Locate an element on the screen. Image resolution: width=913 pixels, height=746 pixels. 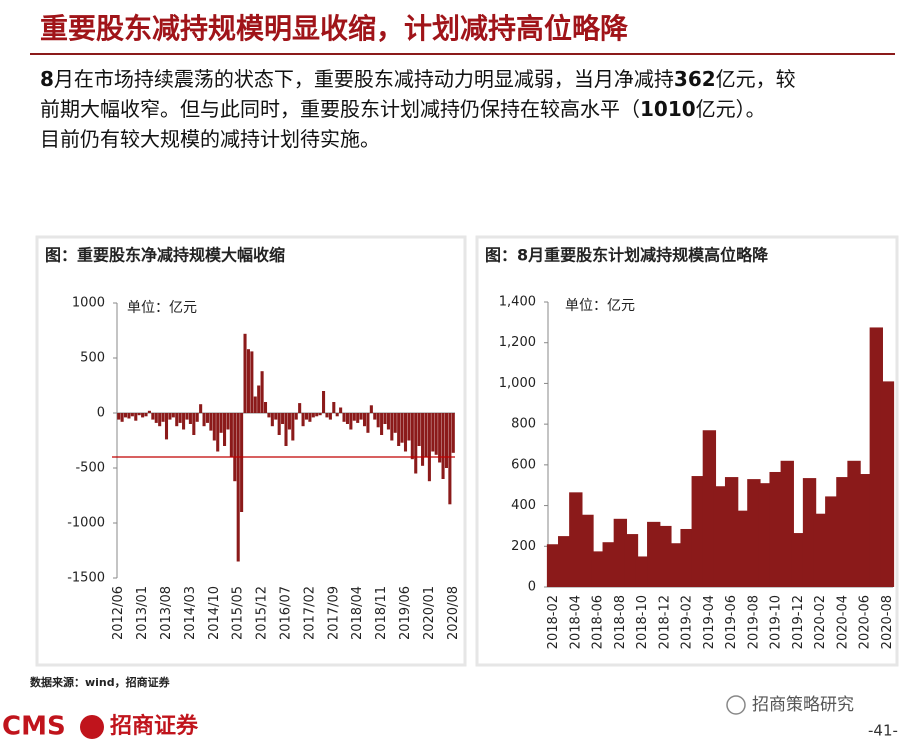
x-tick-label: 2018-10 is located at coordinates (642, 622).